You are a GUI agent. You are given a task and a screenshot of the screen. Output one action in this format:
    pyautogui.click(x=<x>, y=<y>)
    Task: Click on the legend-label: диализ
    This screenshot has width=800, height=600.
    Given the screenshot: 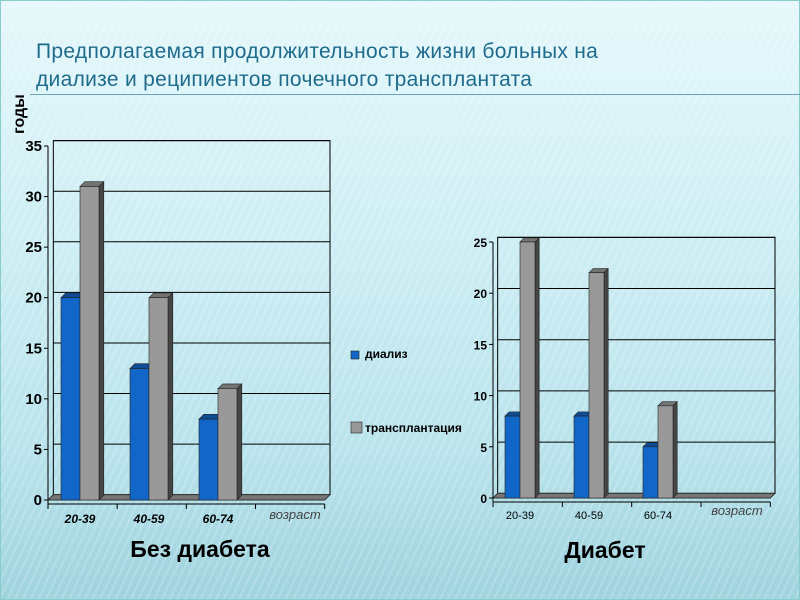 What is the action you would take?
    pyautogui.click(x=386, y=354)
    